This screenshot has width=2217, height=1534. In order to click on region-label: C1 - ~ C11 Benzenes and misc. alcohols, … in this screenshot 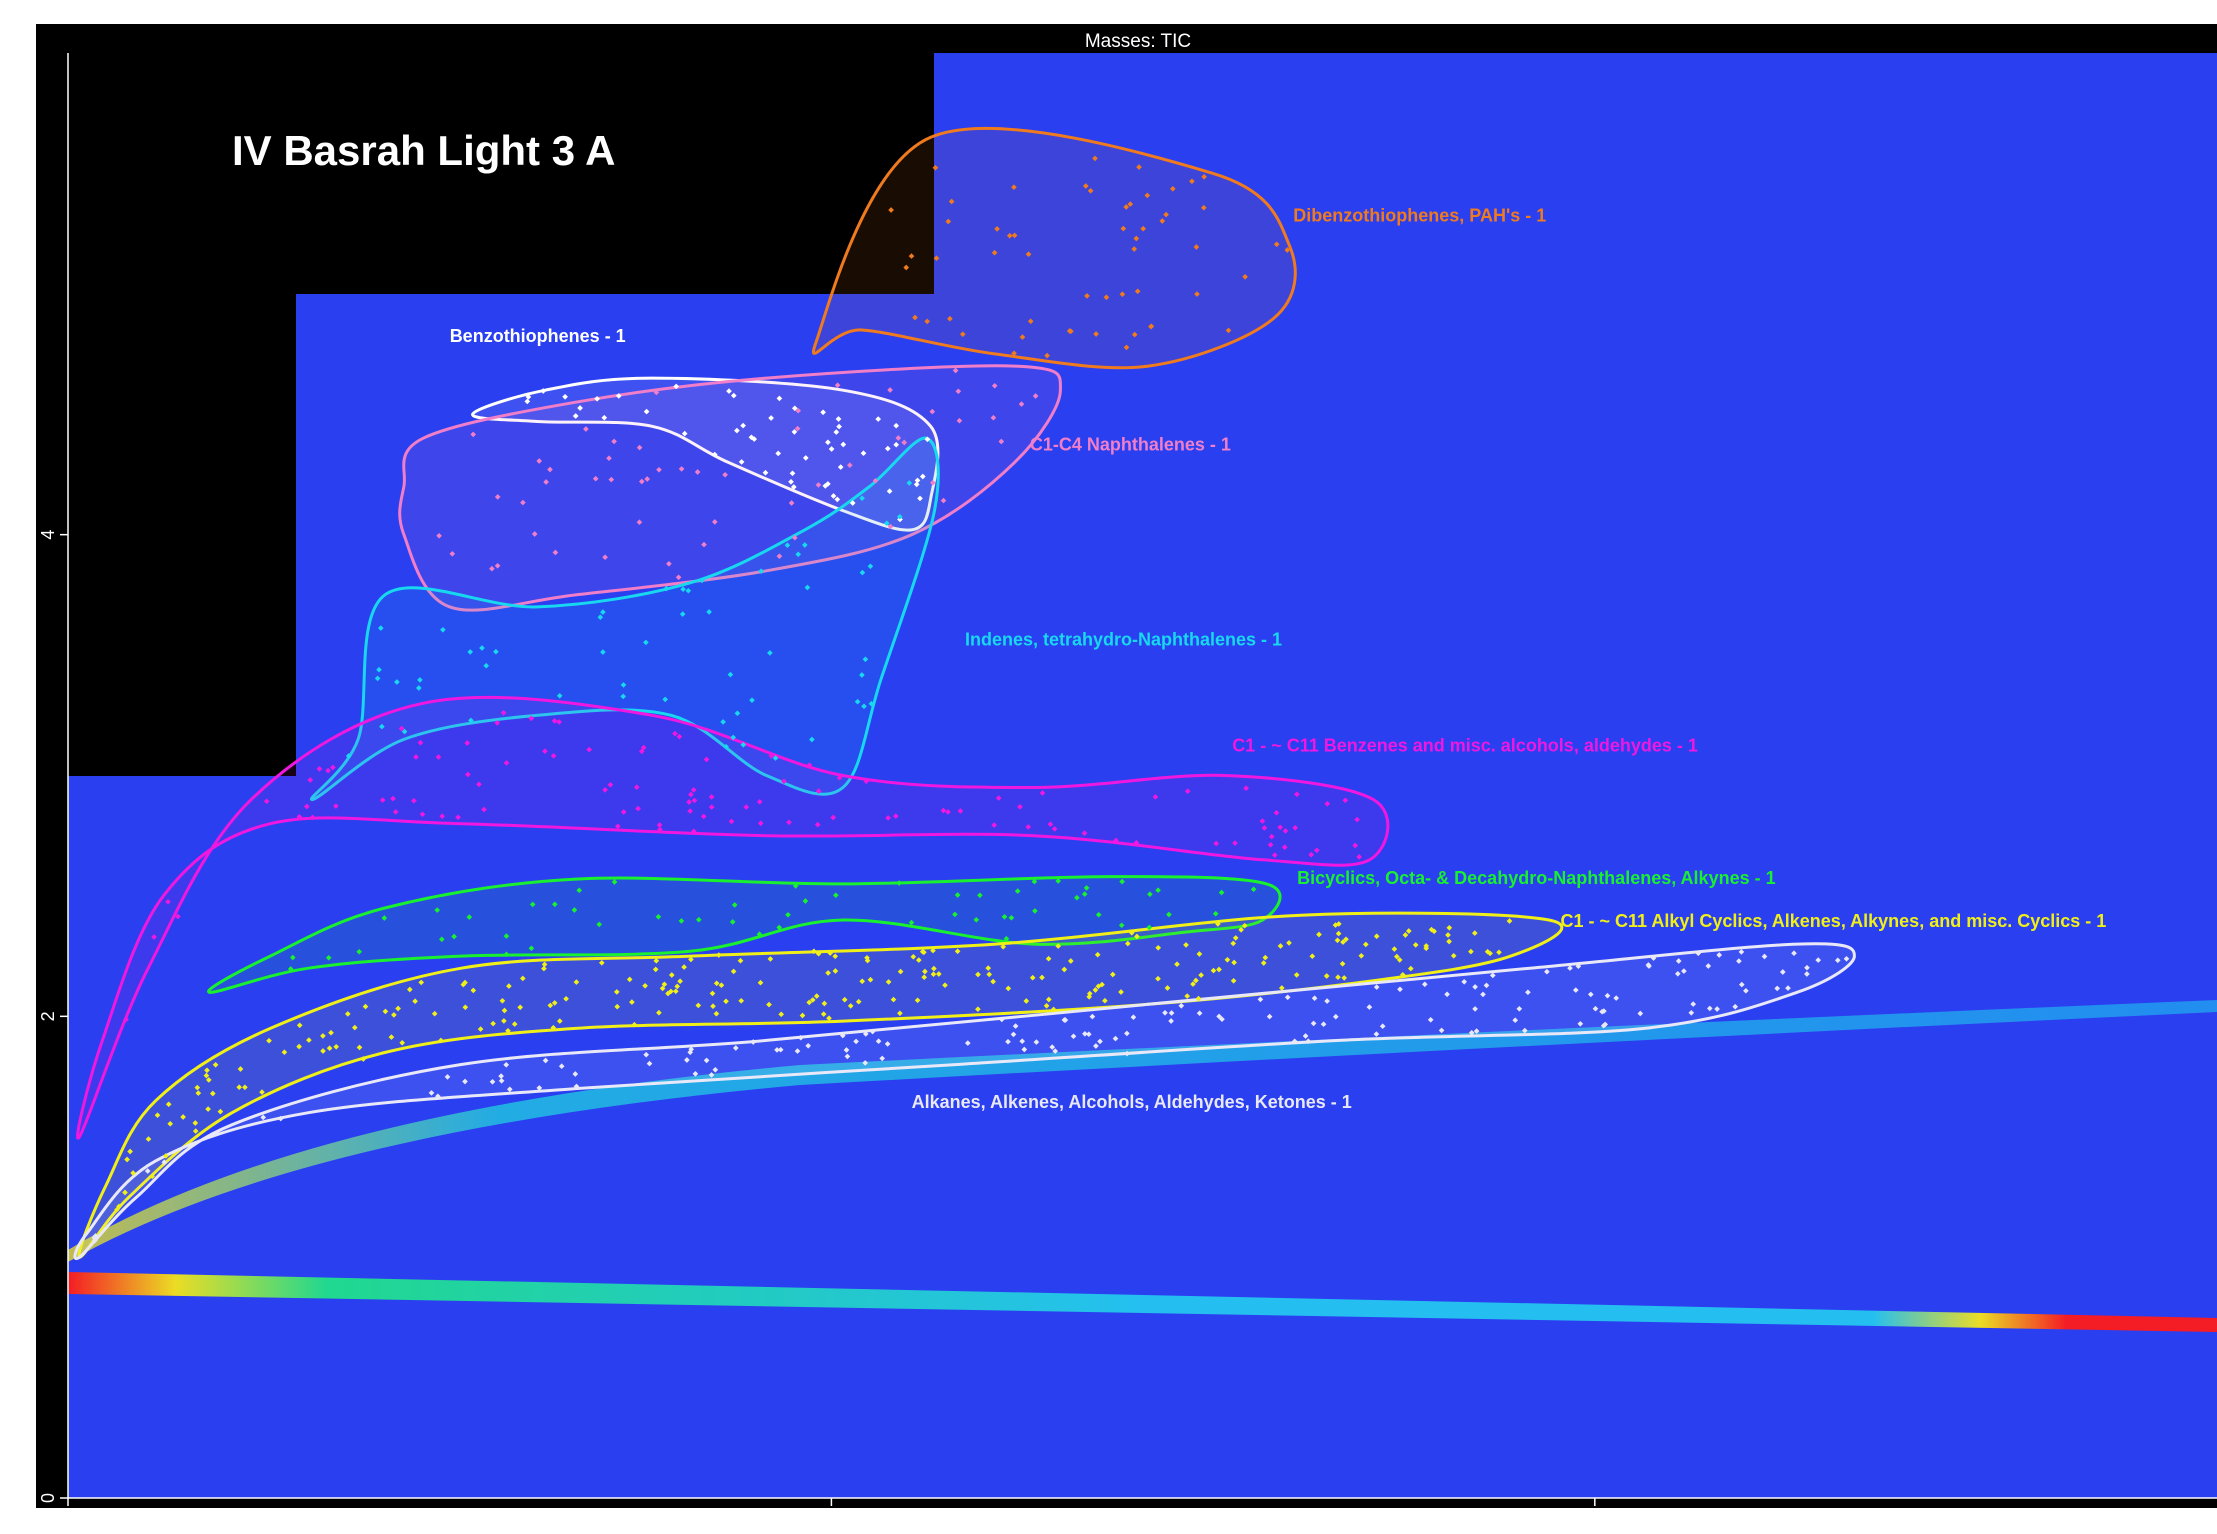, I will do `click(1465, 745)`.